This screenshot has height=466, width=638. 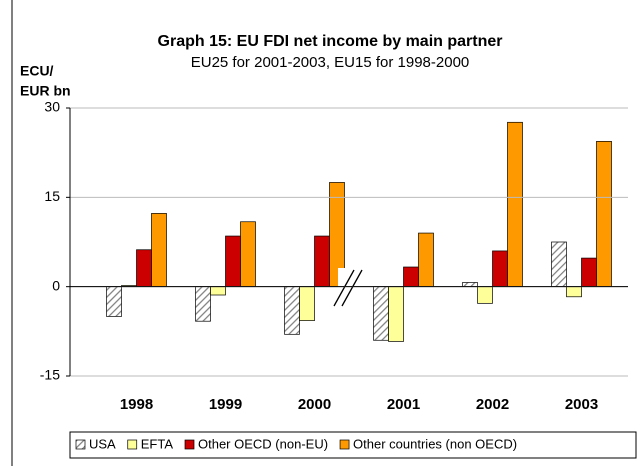 What do you see at coordinates (52, 196) in the screenshot?
I see `y-tick-label: 15` at bounding box center [52, 196].